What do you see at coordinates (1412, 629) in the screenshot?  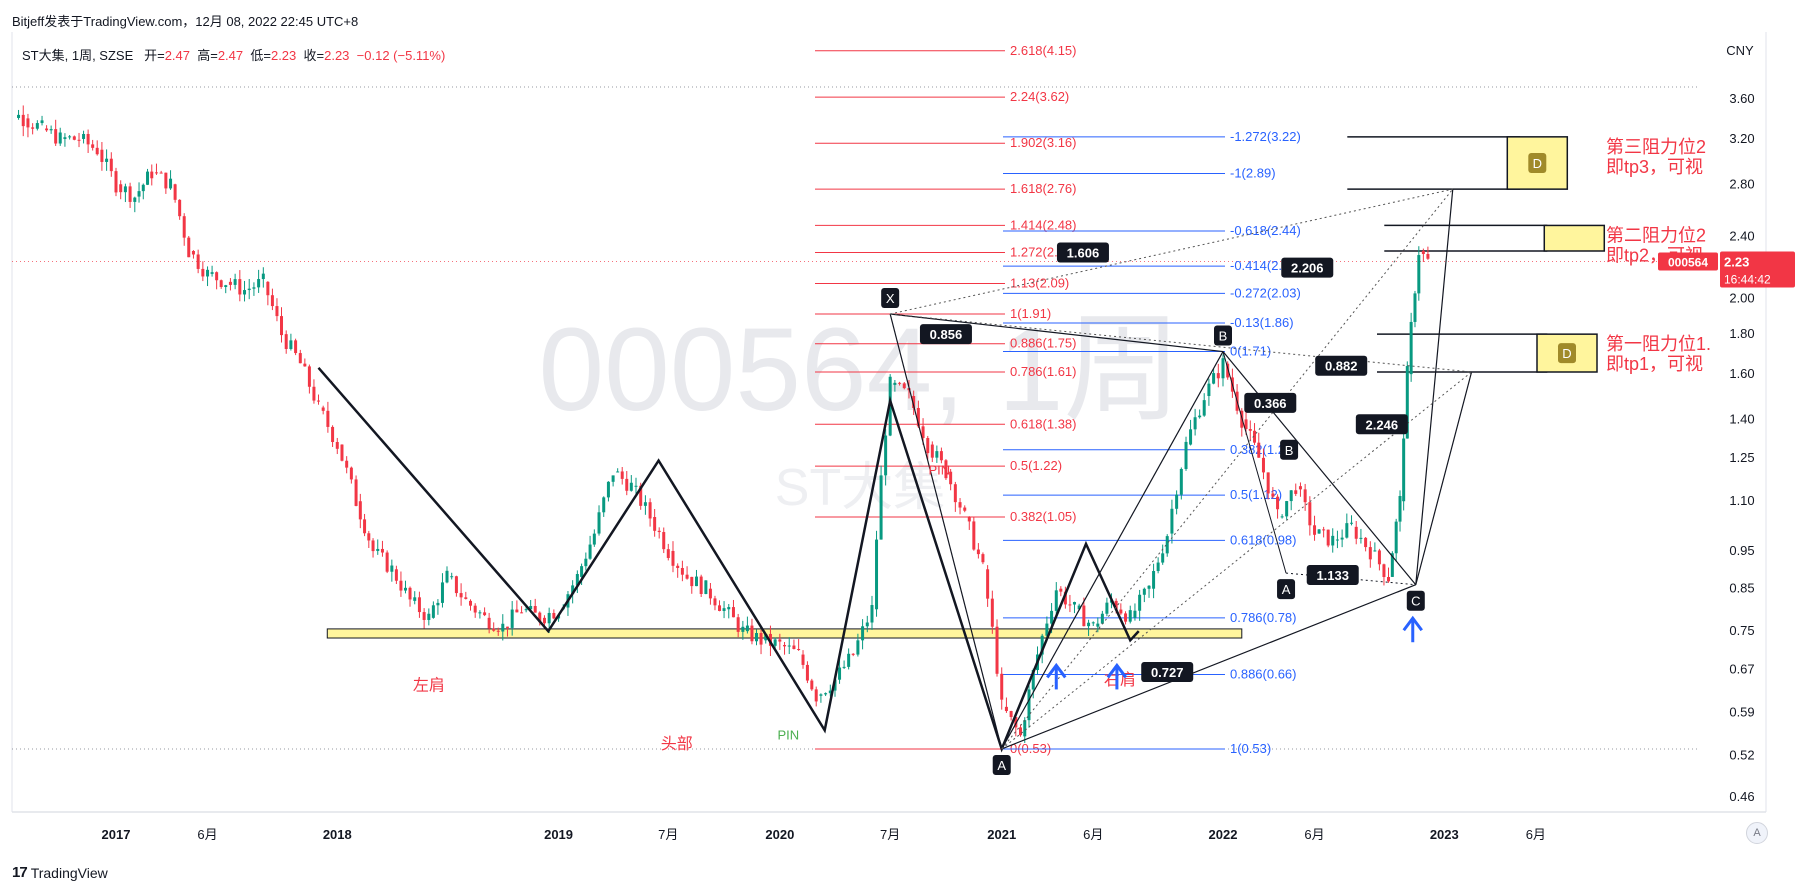 I see `up-arrow-icon` at bounding box center [1412, 629].